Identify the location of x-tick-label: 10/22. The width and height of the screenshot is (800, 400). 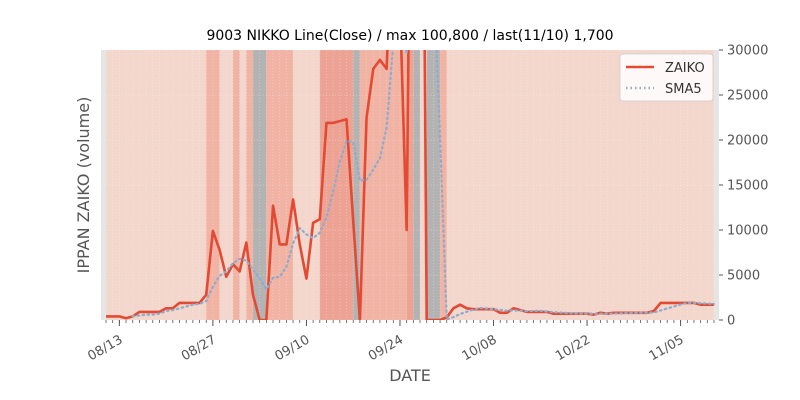
(573, 348).